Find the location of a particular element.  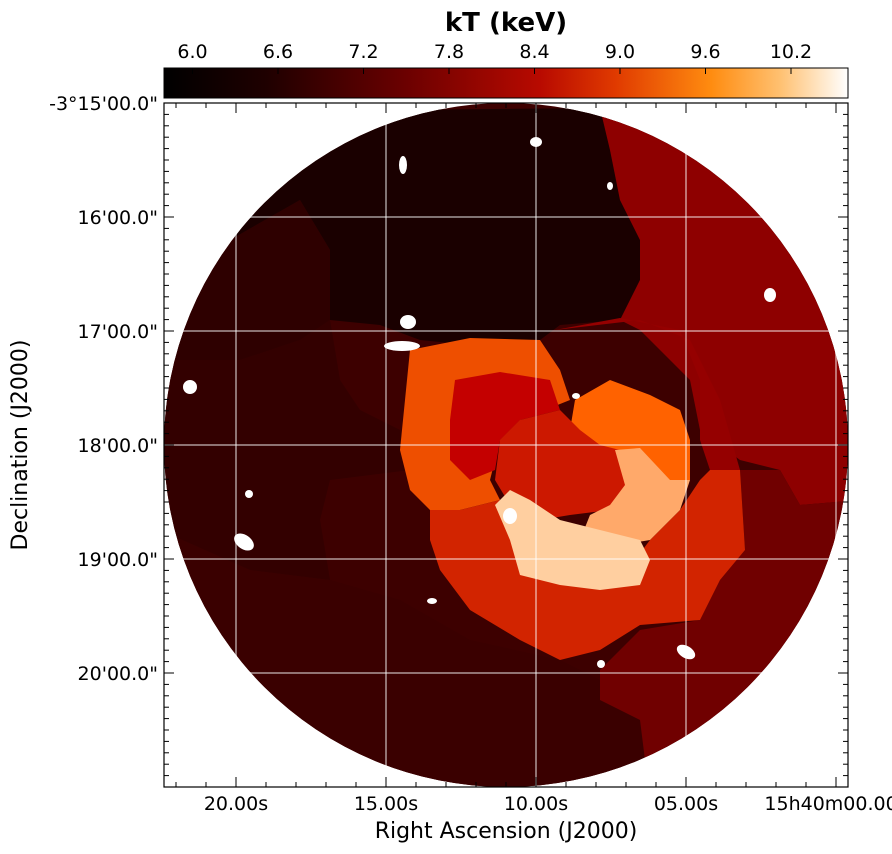

colorbar-tick-label: 7.8 is located at coordinates (449, 52).